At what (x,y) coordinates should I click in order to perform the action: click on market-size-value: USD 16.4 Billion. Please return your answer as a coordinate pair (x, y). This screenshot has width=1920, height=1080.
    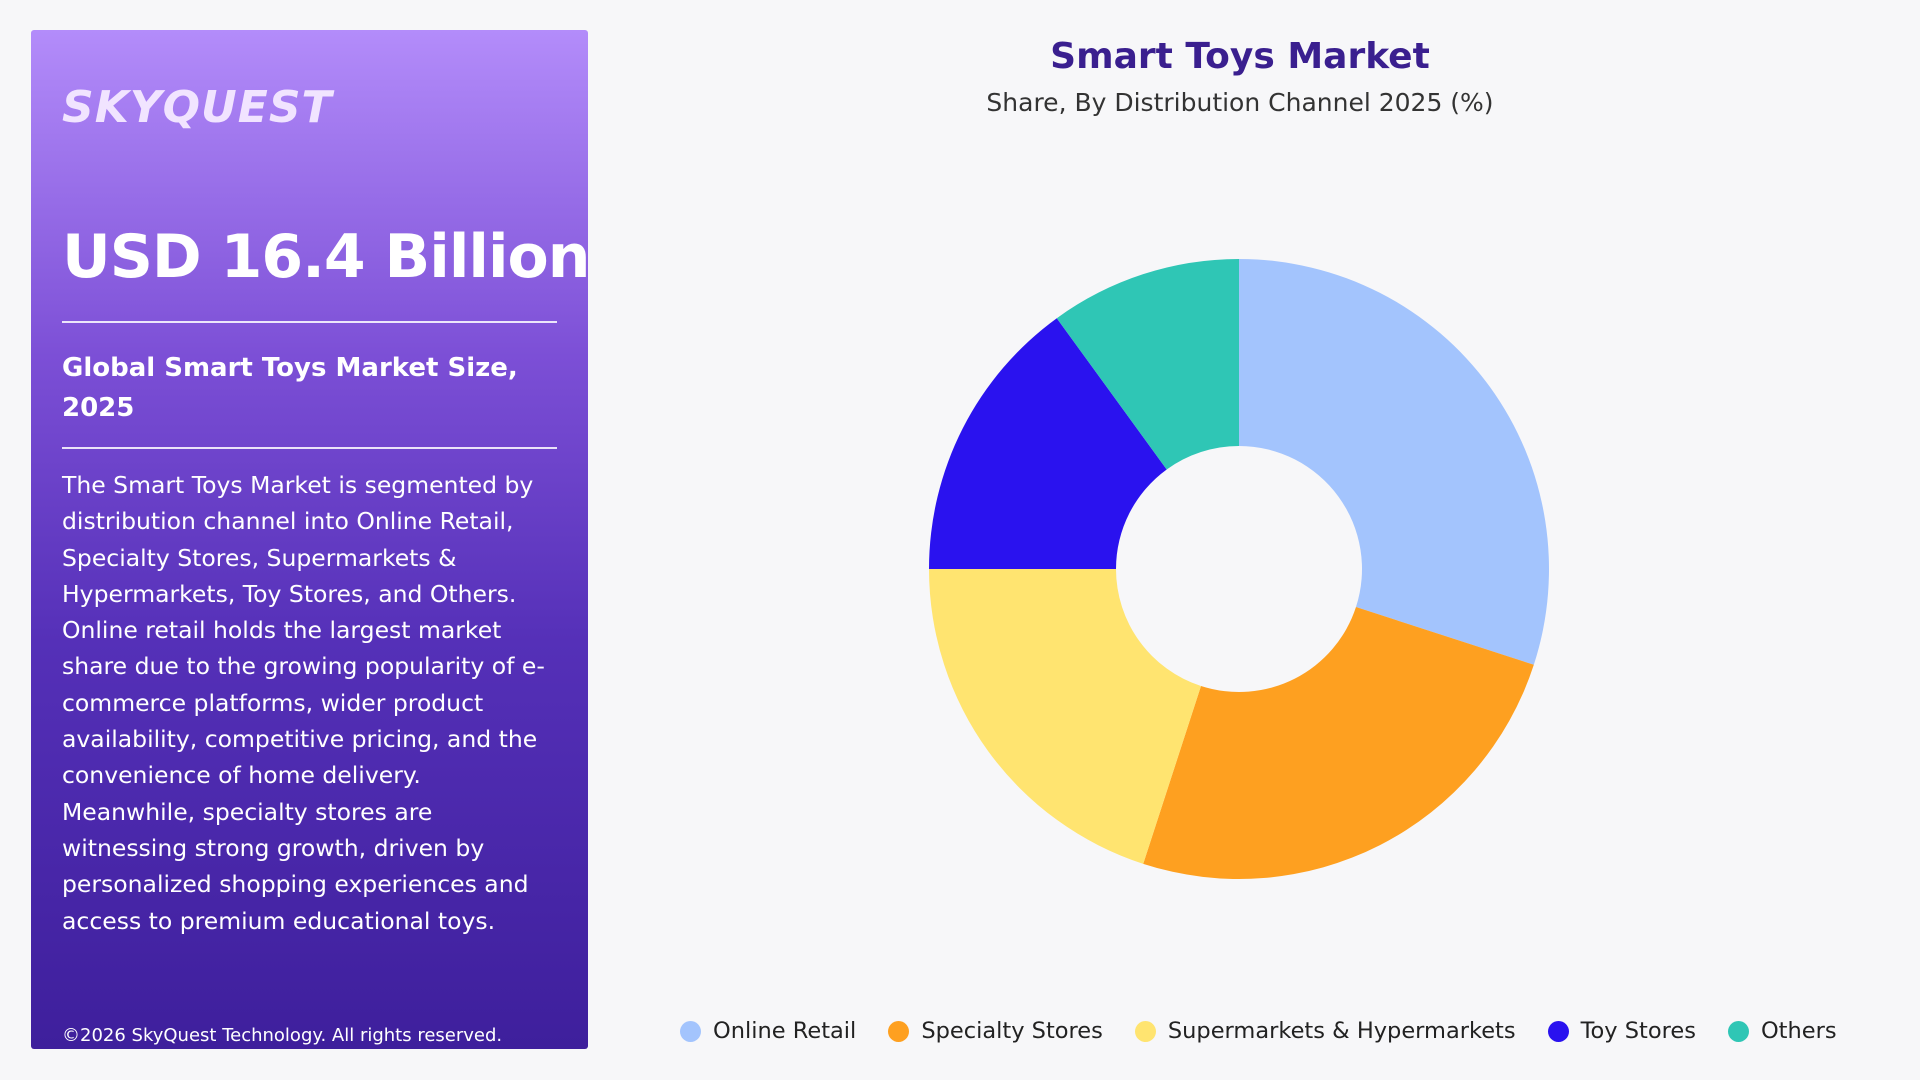
    Looking at the image, I should click on (326, 257).